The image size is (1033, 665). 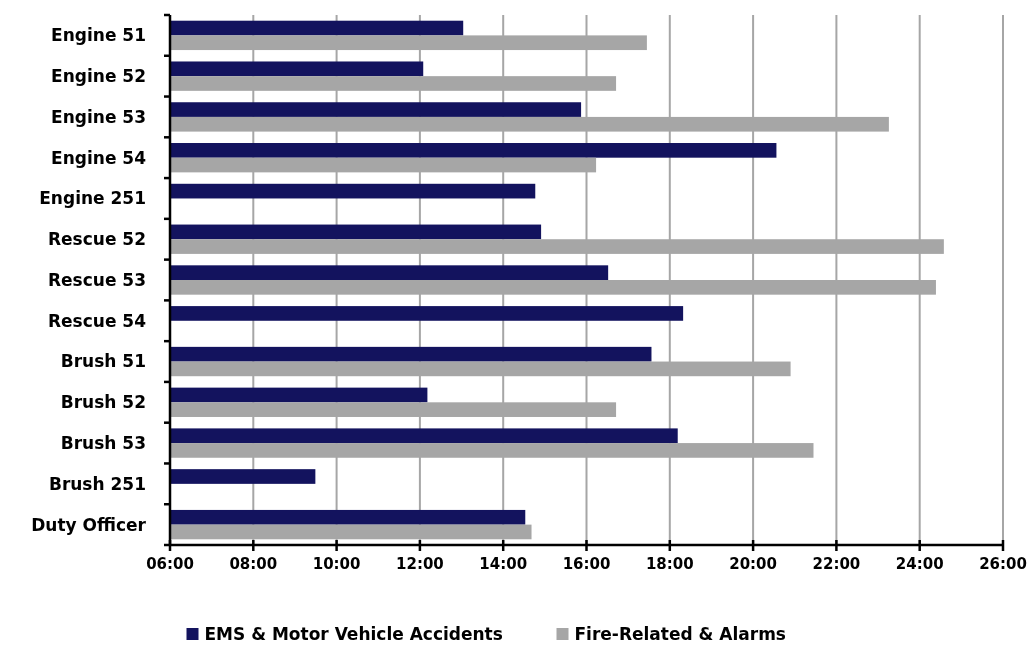 I want to click on y-tick-label: Brush 251, so click(x=97, y=483).